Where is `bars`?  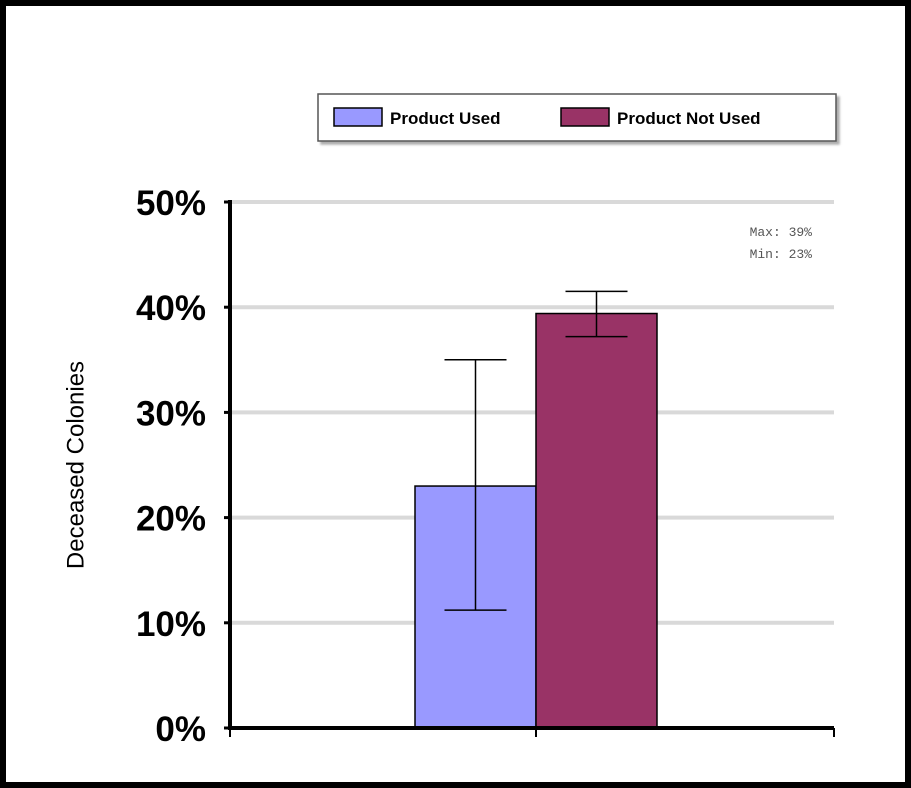 bars is located at coordinates (536, 520).